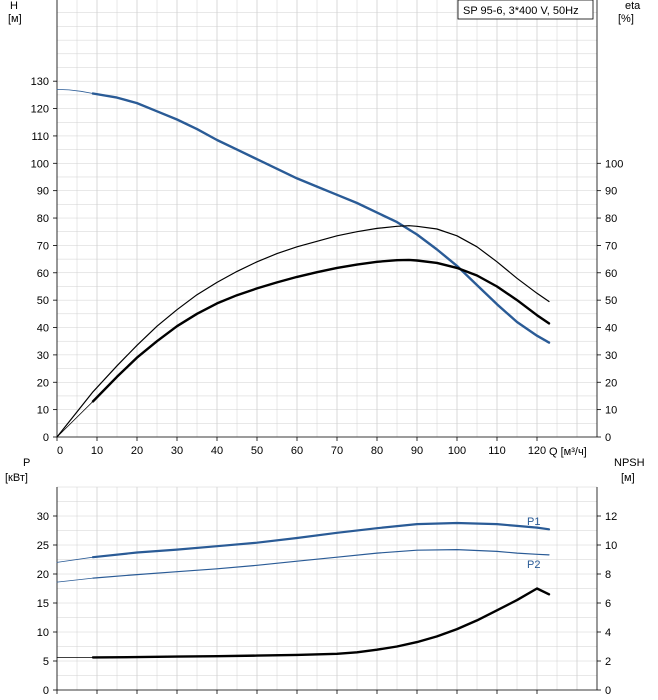  I want to click on bottom-series, so click(303, 590).